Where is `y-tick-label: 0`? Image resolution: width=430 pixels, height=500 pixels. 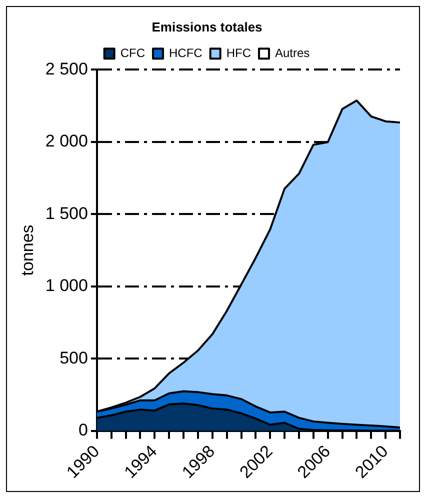
y-tick-label: 0 is located at coordinates (83, 430).